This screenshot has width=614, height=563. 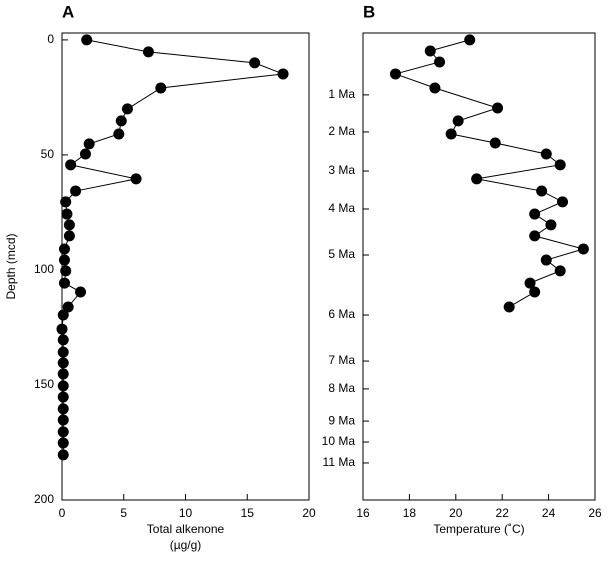 What do you see at coordinates (410, 513) in the screenshot?
I see `x-tick-label: 18` at bounding box center [410, 513].